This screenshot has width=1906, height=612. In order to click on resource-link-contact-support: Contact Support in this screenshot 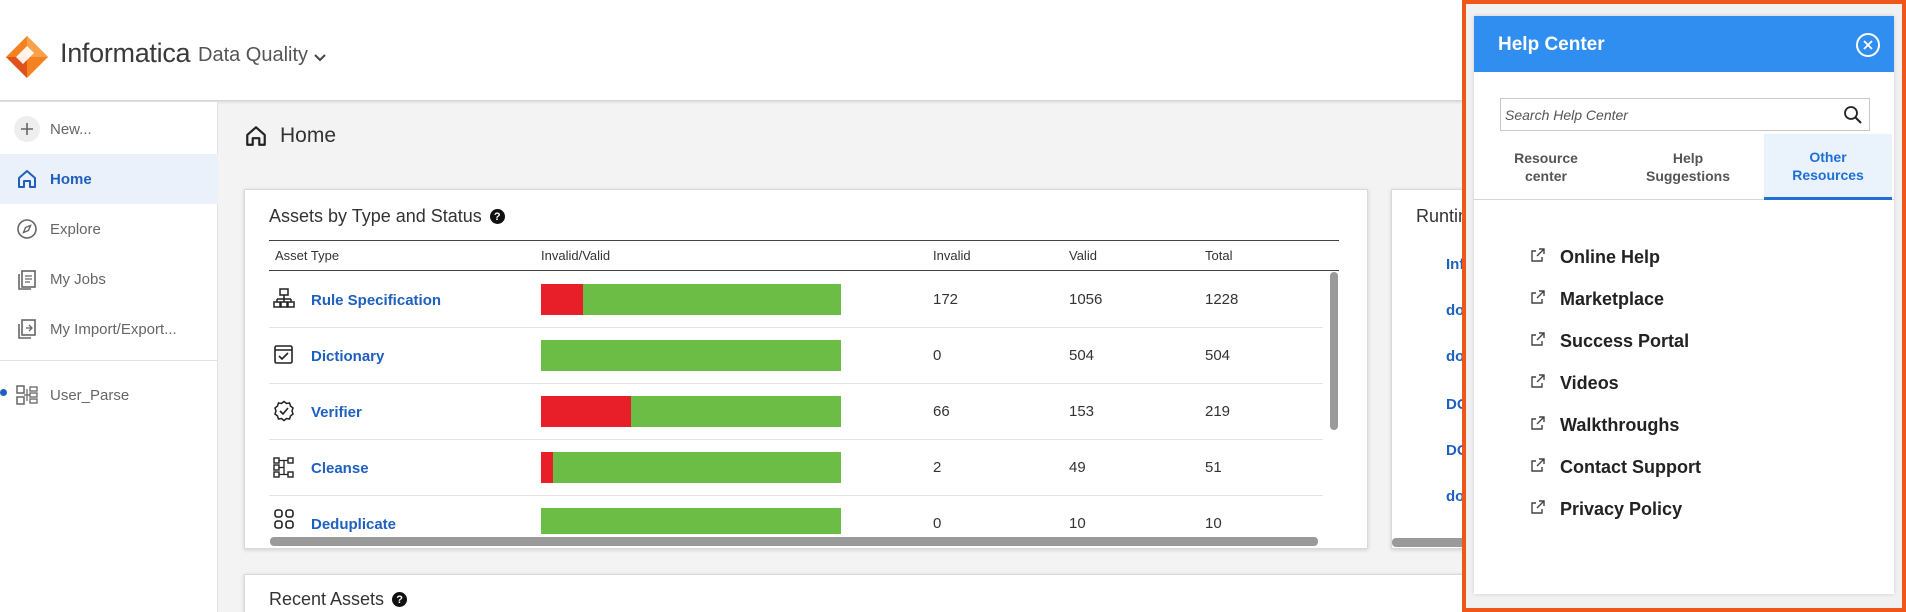, I will do `click(1615, 467)`.